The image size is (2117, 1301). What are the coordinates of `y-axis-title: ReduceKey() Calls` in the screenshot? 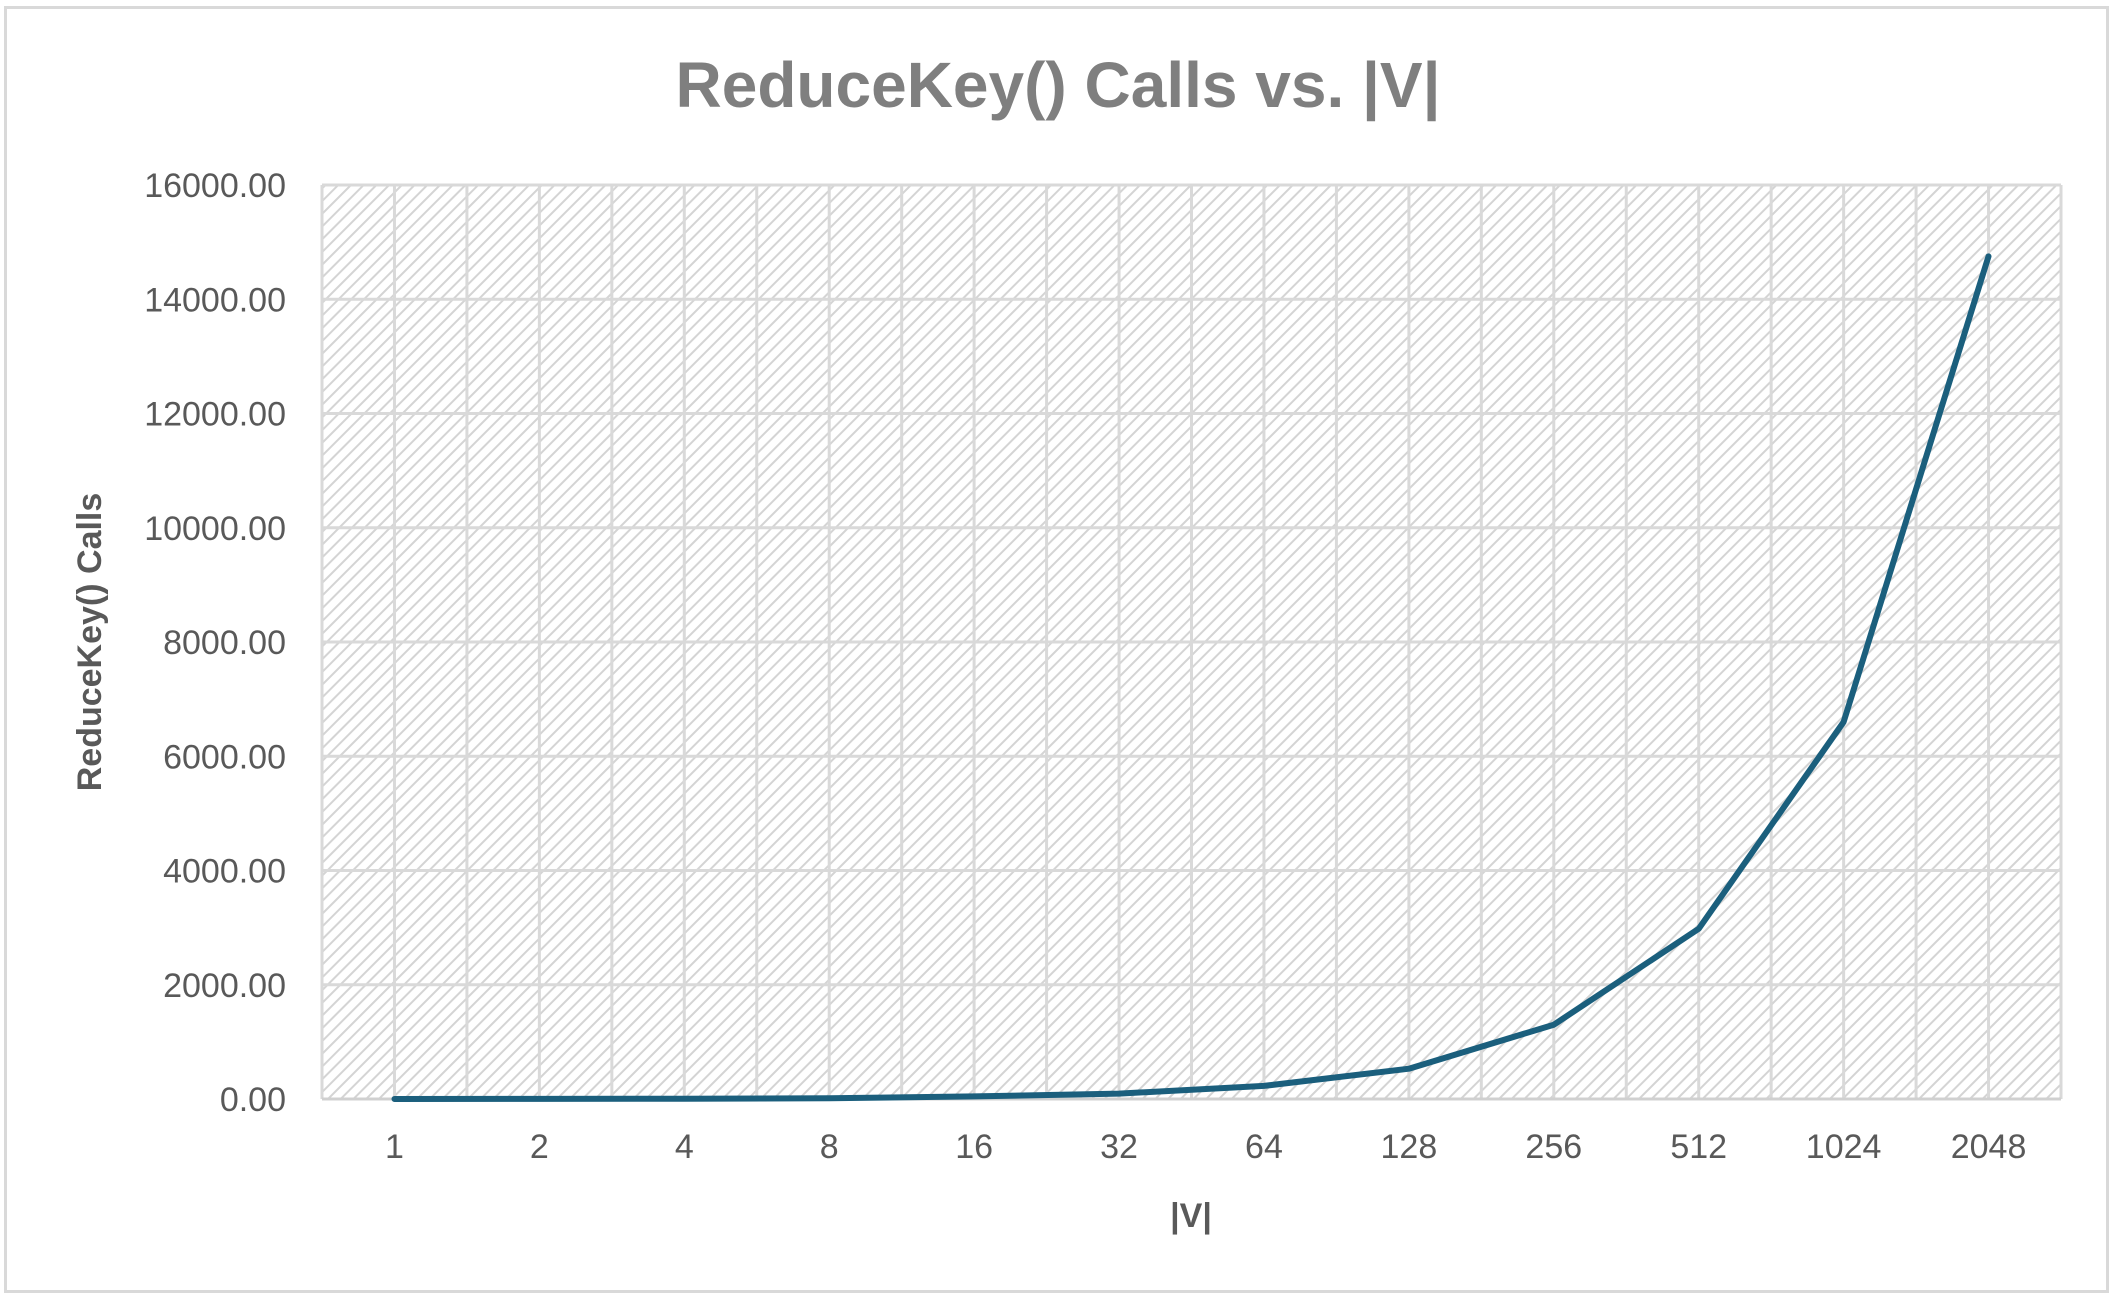 It's located at (90, 642).